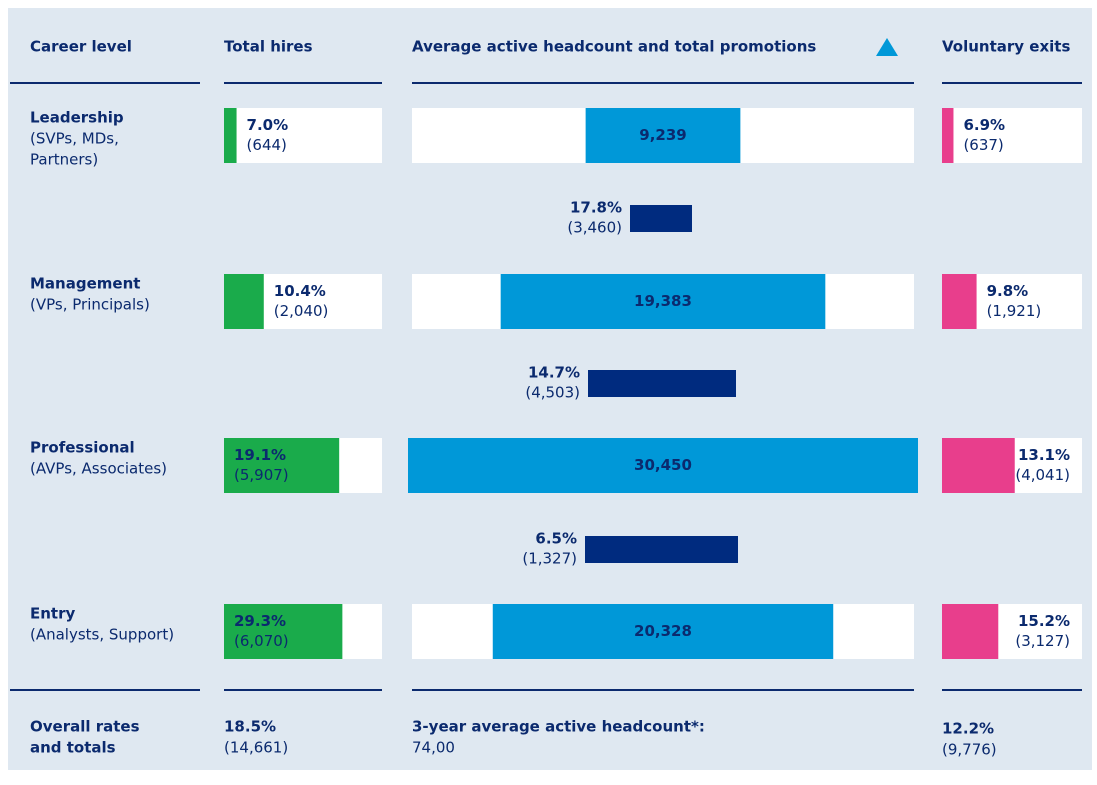 This screenshot has width=1097, height=785. What do you see at coordinates (82, 448) in the screenshot?
I see `row-title: Professional` at bounding box center [82, 448].